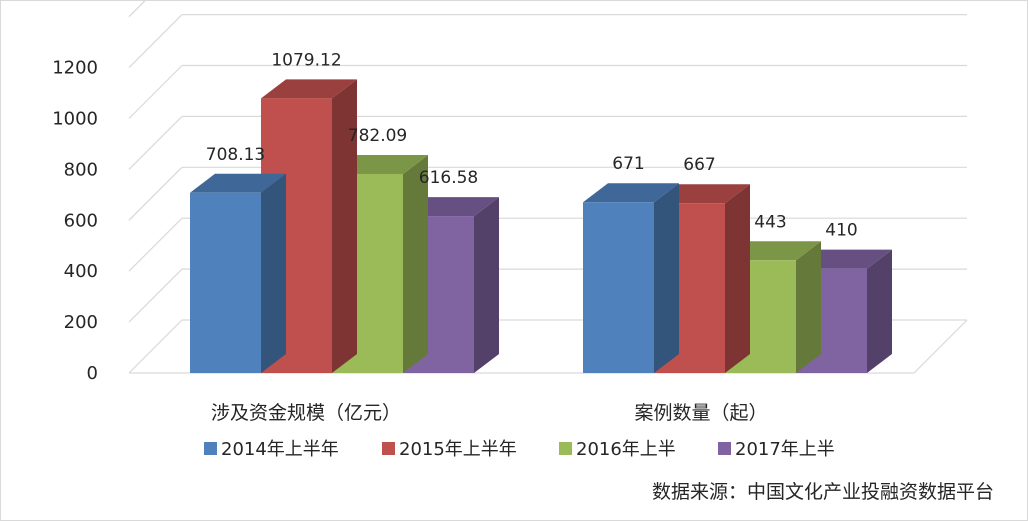  What do you see at coordinates (280, 449) in the screenshot?
I see `legend-label: 2014年上半年` at bounding box center [280, 449].